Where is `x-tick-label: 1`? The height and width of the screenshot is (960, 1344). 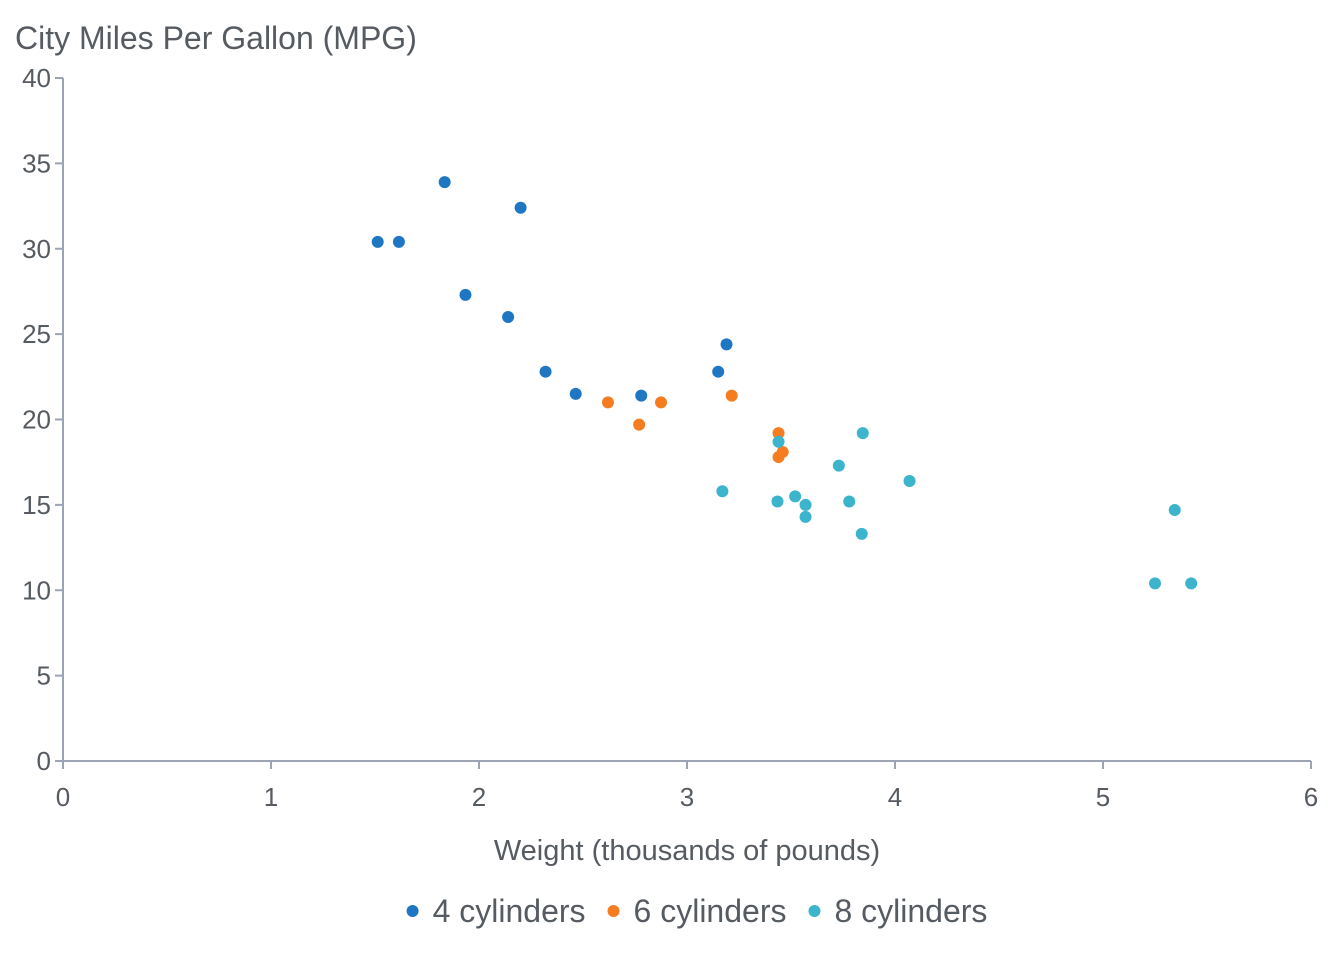 x-tick-label: 1 is located at coordinates (271, 797).